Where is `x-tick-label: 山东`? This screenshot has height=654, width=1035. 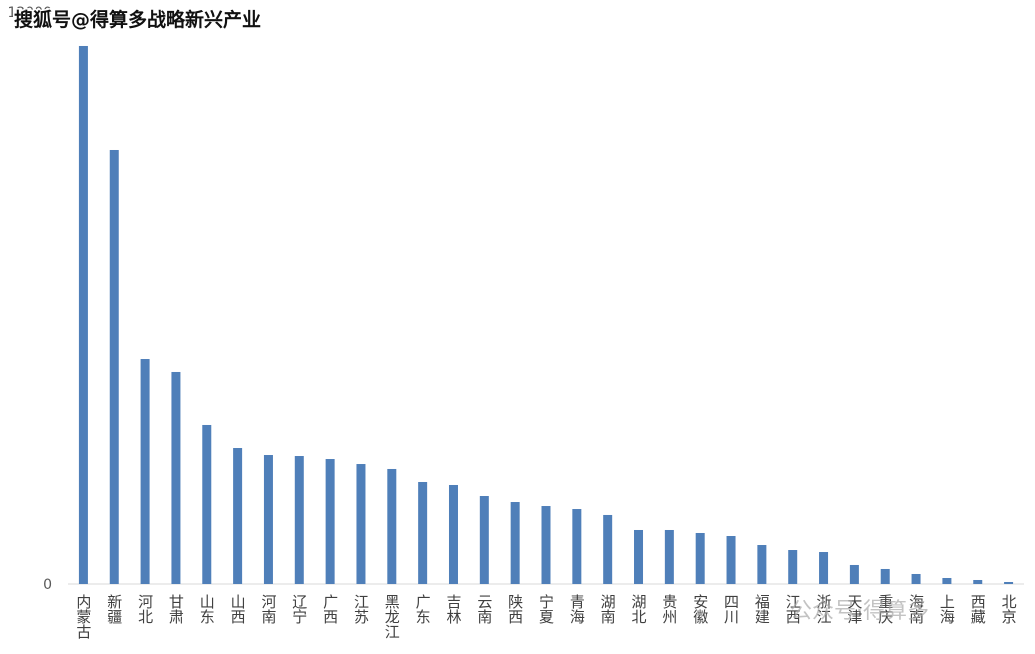
x-tick-label: 山东 is located at coordinates (207, 609).